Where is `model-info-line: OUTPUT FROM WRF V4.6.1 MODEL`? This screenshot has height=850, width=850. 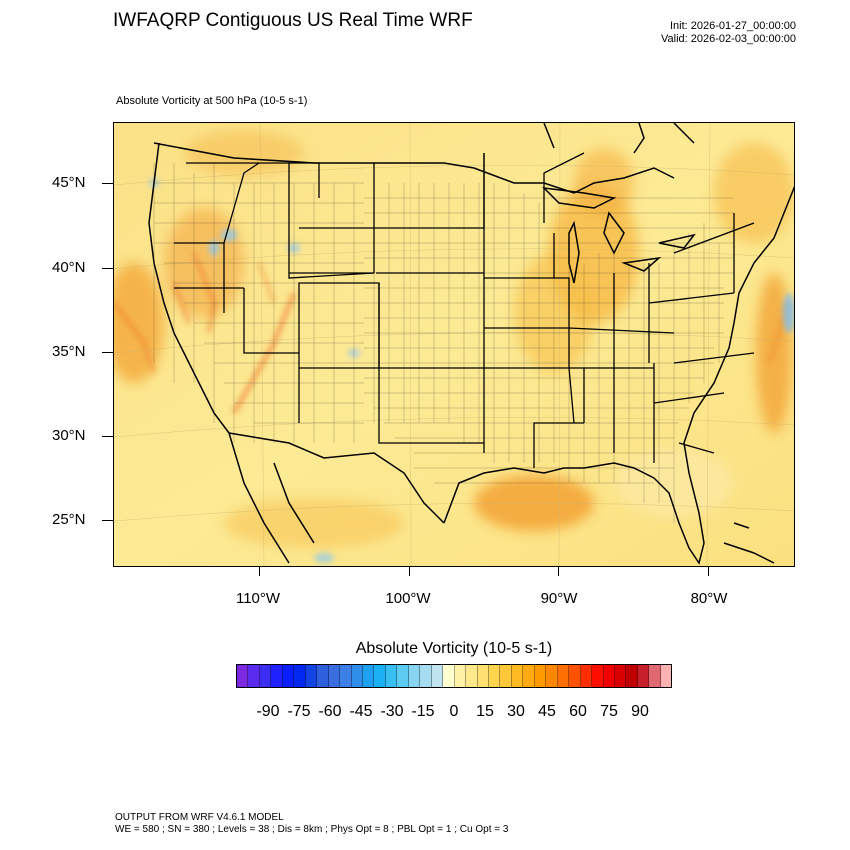 model-info-line: OUTPUT FROM WRF V4.6.1 MODEL is located at coordinates (199, 817).